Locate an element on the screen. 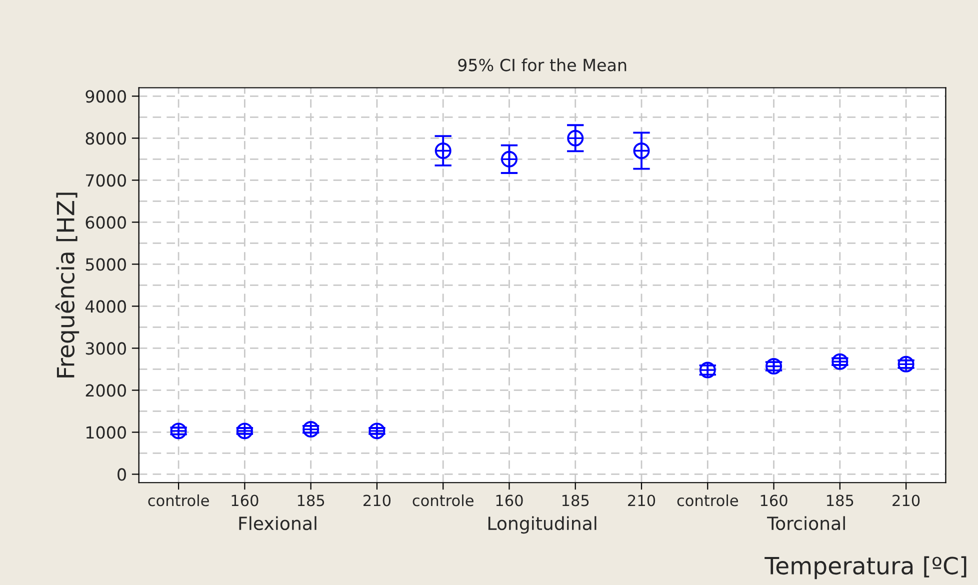  text: Flexional is located at coordinates (277, 523).